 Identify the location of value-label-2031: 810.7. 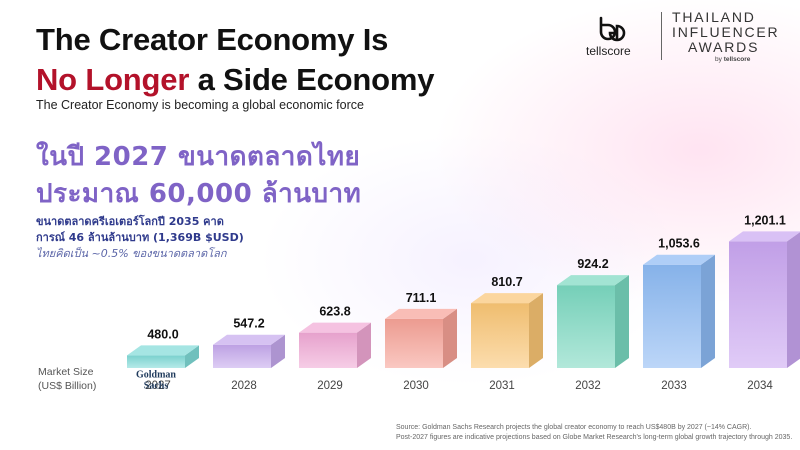
(506, 282).